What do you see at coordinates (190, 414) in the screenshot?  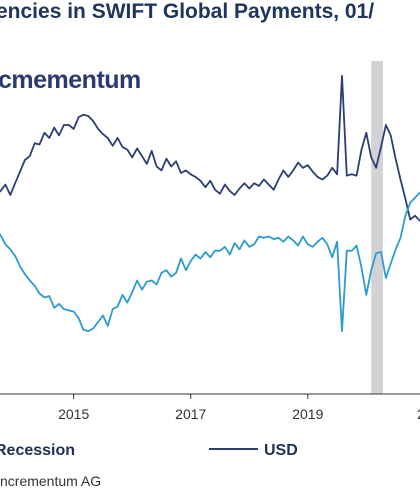 I see `x-tick-label: 2017` at bounding box center [190, 414].